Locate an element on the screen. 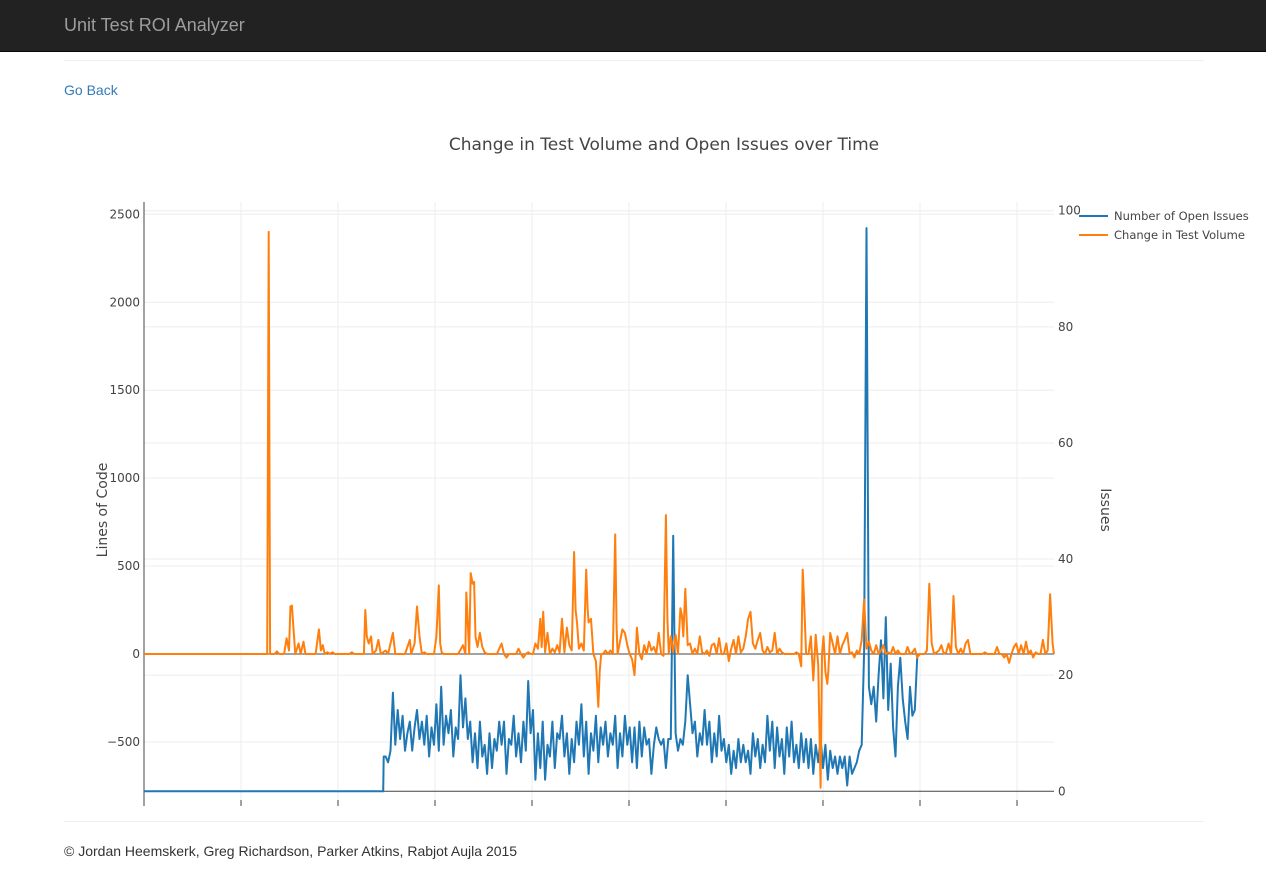 This screenshot has width=1266, height=892. legend-label: Number of Open Issues is located at coordinates (1181, 216).